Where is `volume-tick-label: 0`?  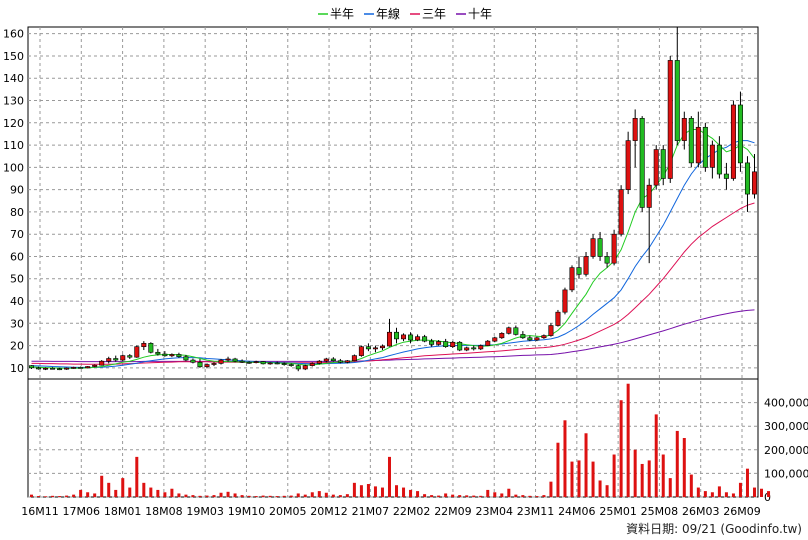 volume-tick-label: 0 is located at coordinates (767, 497).